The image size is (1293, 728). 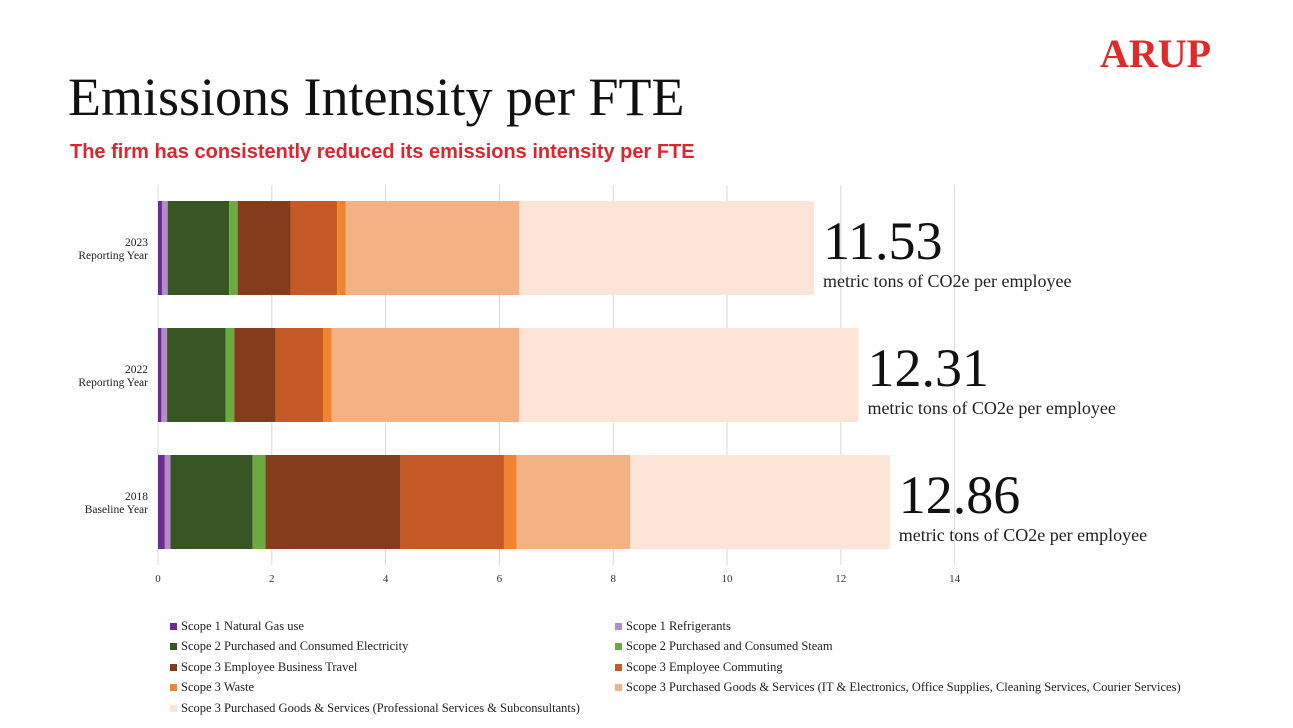 What do you see at coordinates (136, 243) in the screenshot?
I see `y-category-label: 2023` at bounding box center [136, 243].